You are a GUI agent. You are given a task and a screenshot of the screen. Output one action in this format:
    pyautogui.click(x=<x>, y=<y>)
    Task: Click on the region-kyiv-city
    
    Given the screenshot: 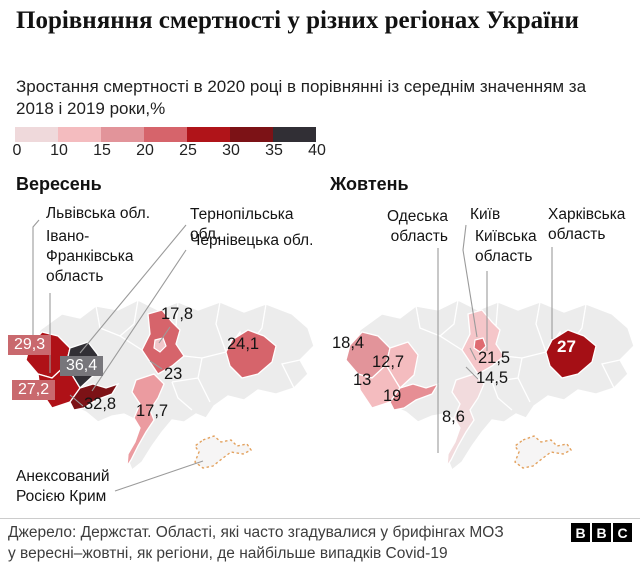 What is the action you would take?
    pyautogui.click(x=480, y=345)
    